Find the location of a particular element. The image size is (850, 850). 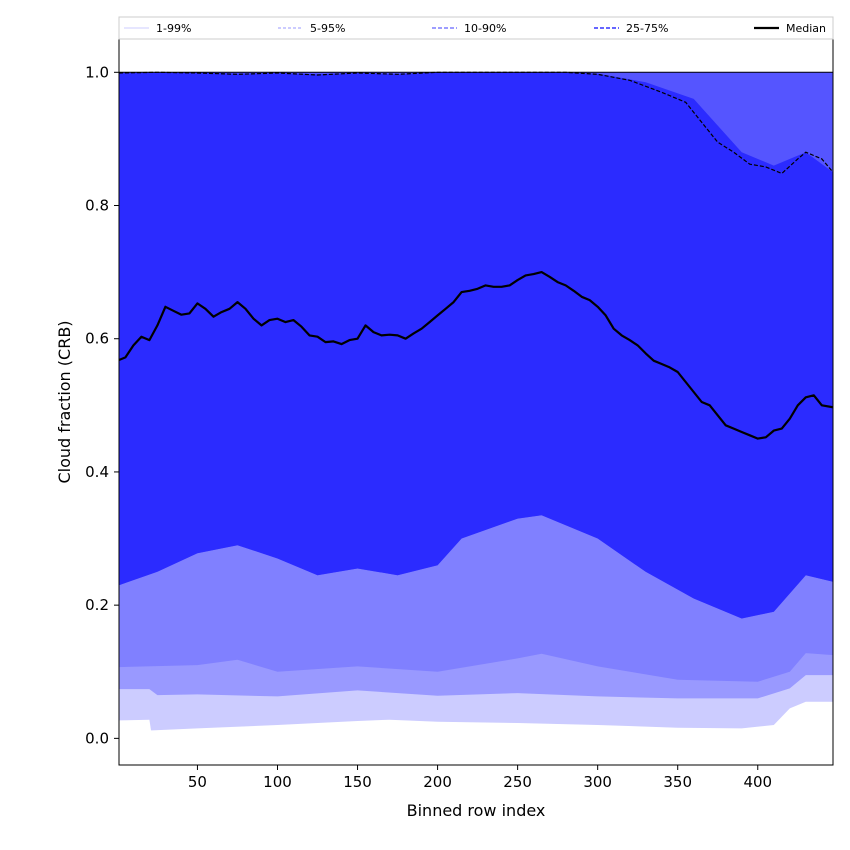

legend-label: 1-99% is located at coordinates (173, 28).